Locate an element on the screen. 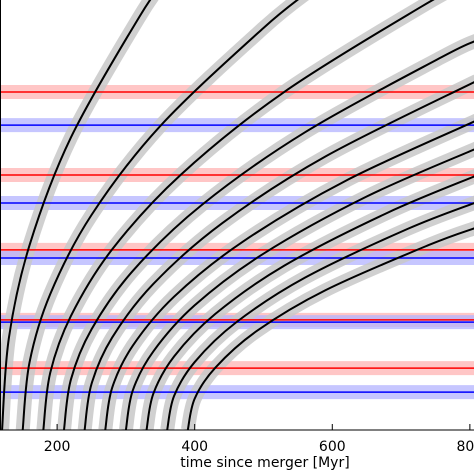 This screenshot has height=474, width=474. x-tick-label: 600 is located at coordinates (332, 447).